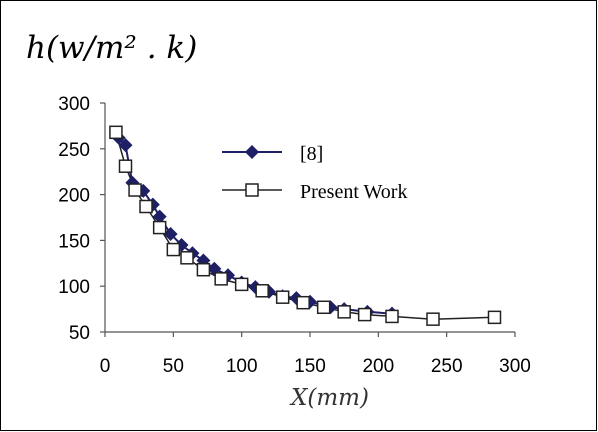  Describe the element at coordinates (81, 219) in the screenshot. I see `y-axis-ticks: 50 100 150 200 250 300` at that location.